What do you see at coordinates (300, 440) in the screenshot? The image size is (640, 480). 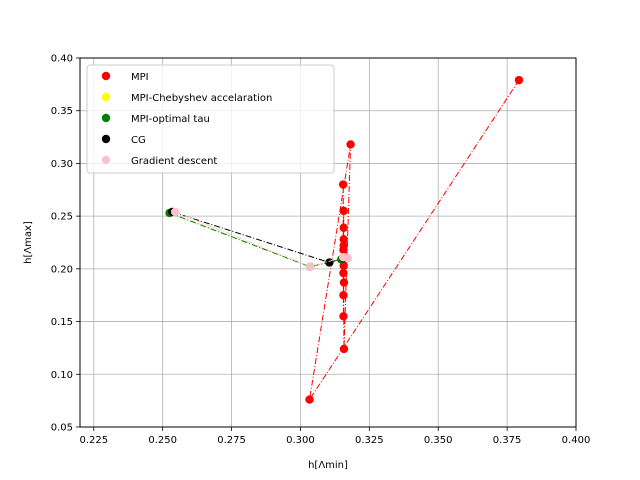 I see `x-tick-label: 0.300` at bounding box center [300, 440].